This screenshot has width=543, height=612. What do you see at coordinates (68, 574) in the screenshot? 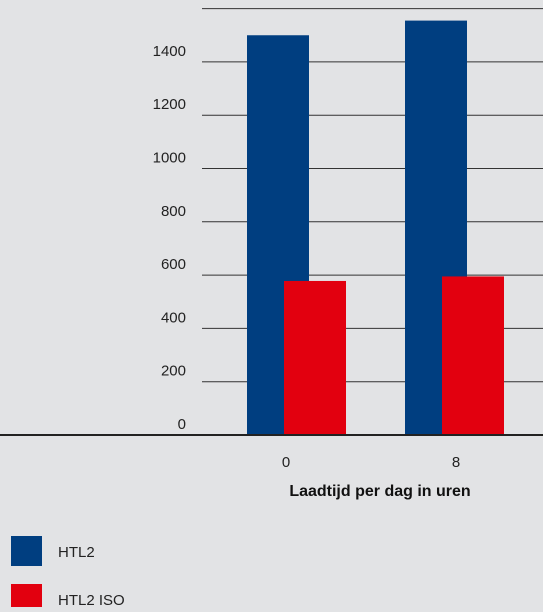
I see `legend: HTL2 HTL2 ISO` at bounding box center [68, 574].